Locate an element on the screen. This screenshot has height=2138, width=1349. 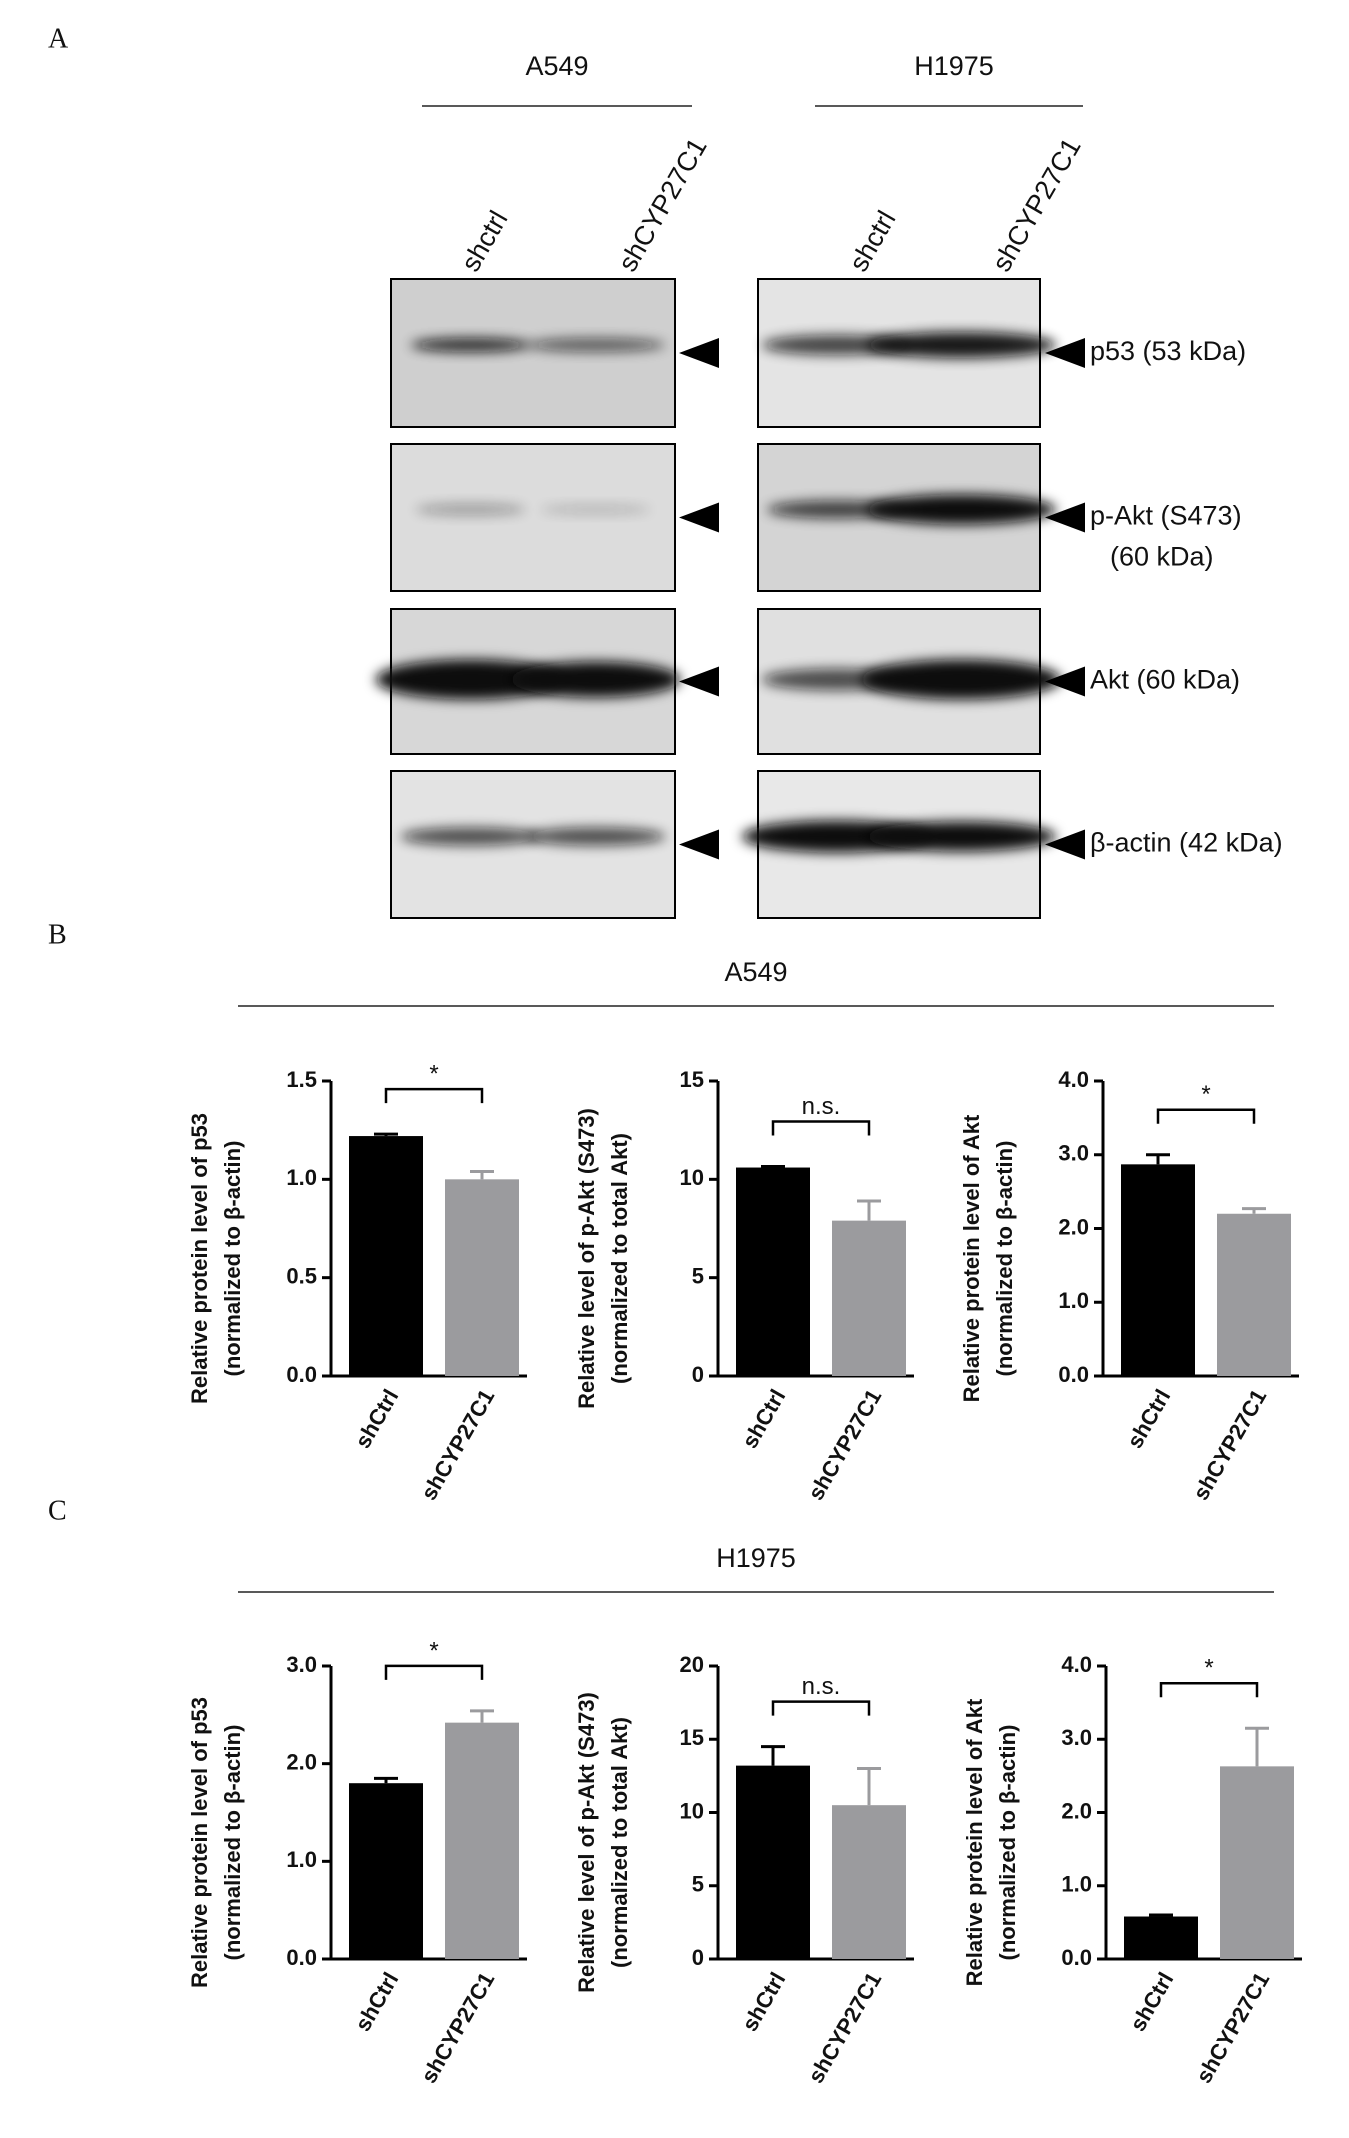
y-tick-label: 1.5 is located at coordinates (301, 1079).